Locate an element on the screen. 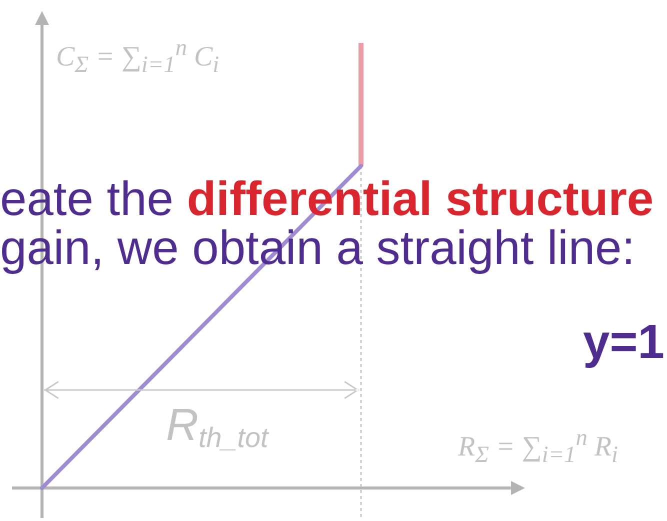  annotation: eate the is located at coordinates (87, 199).